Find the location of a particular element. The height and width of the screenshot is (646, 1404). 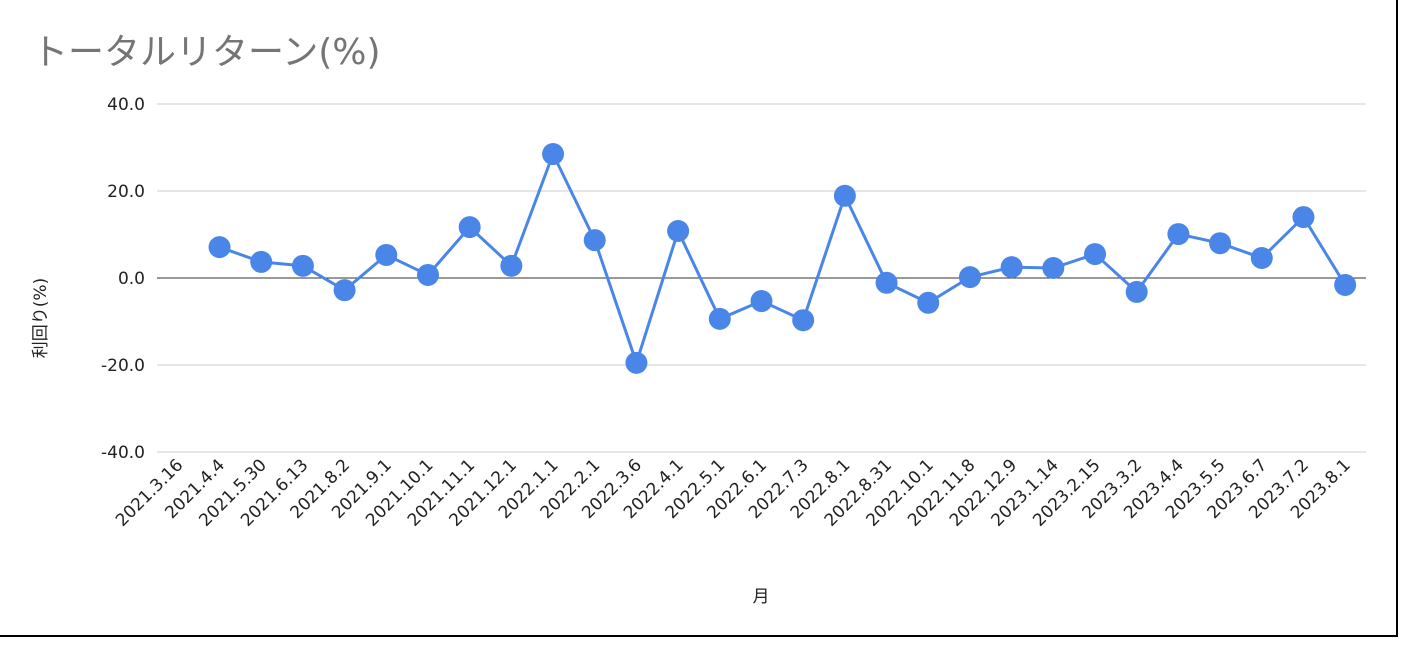

y-tick-label: 40.0 is located at coordinates (126, 105).